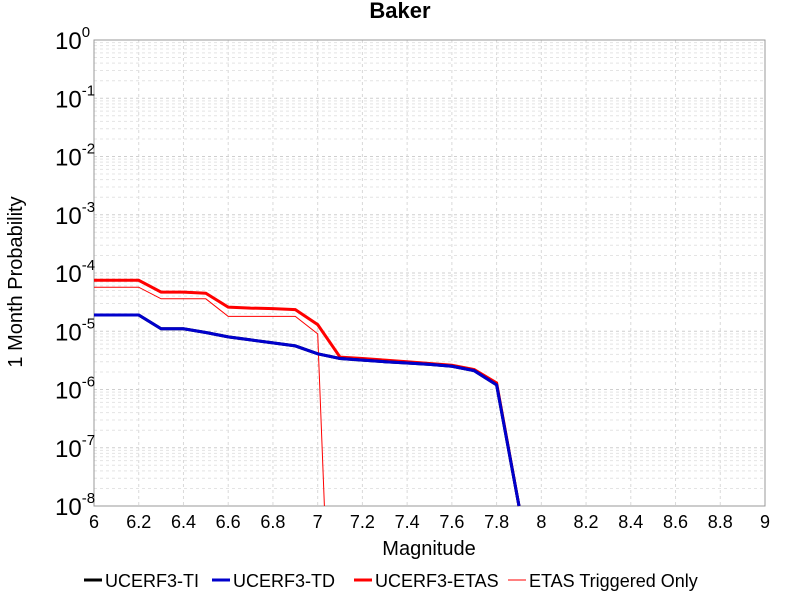 Image resolution: width=800 pixels, height=600 pixels. I want to click on y-tick-labels: 10⁰ 10⁻¹ 10⁻² 10⁻³ 10⁻⁴ 10⁻⁵ 10⁻⁶ 10⁻⁷ 10⁻⁸, so click(75, 272).